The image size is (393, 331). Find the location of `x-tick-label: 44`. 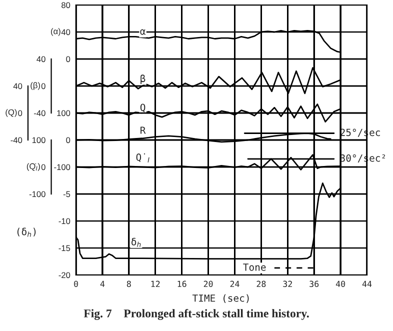

x-tick-label: 44 is located at coordinates (367, 283).